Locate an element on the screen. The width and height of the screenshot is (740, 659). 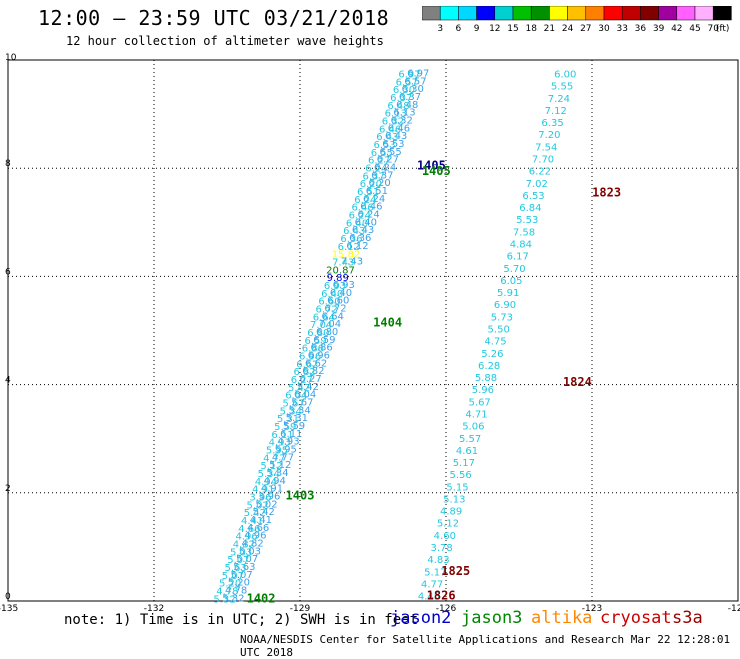
swh-value-shadow: 4.94 is located at coordinates (275, 481).